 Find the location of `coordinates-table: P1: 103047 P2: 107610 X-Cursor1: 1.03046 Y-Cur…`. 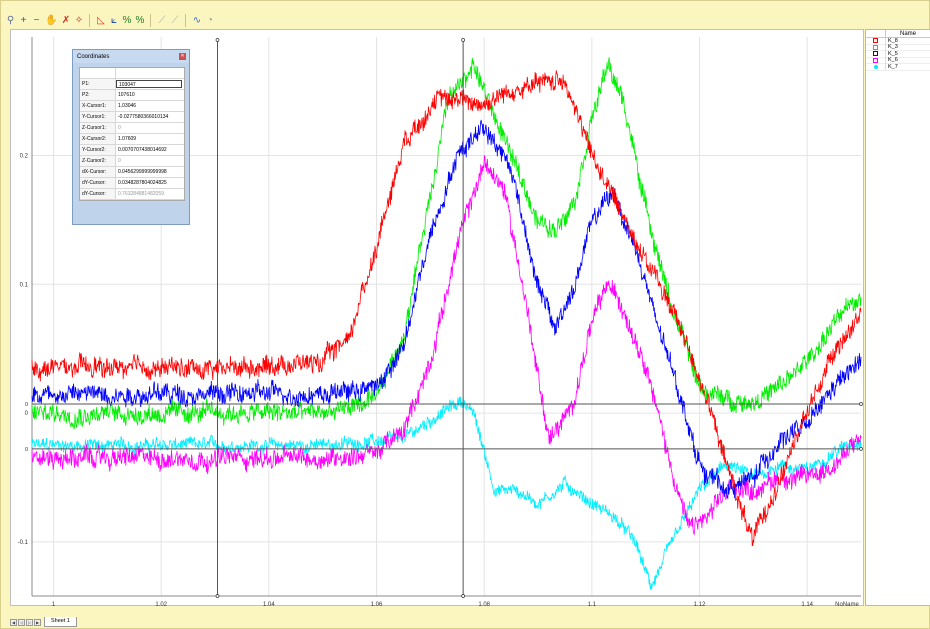

coordinates-table: P1: 103047 P2: 107610 X-Cursor1: 1.03046 Y-Cur… is located at coordinates (132, 134).